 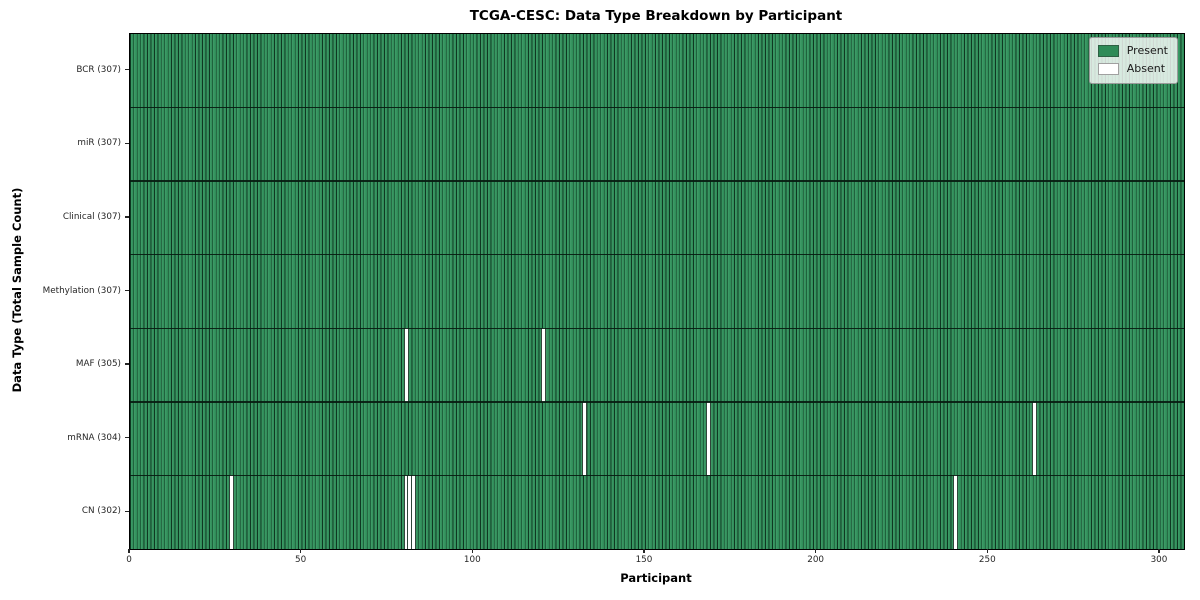 What do you see at coordinates (657, 365) in the screenshot?
I see `heatmap-row-maf` at bounding box center [657, 365].